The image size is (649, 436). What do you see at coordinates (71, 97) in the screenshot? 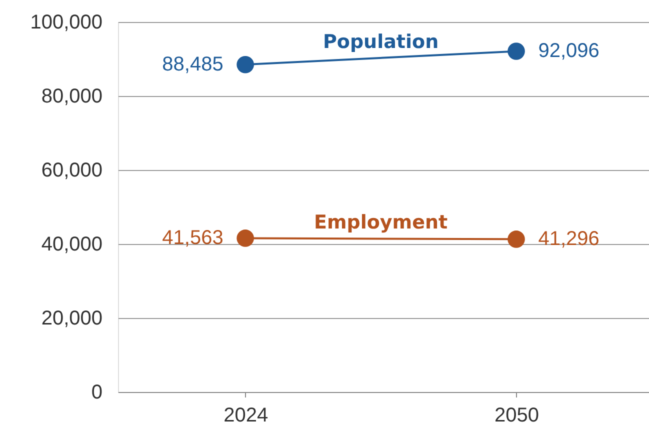
I see `y-tick-label: 80,000` at bounding box center [71, 97].